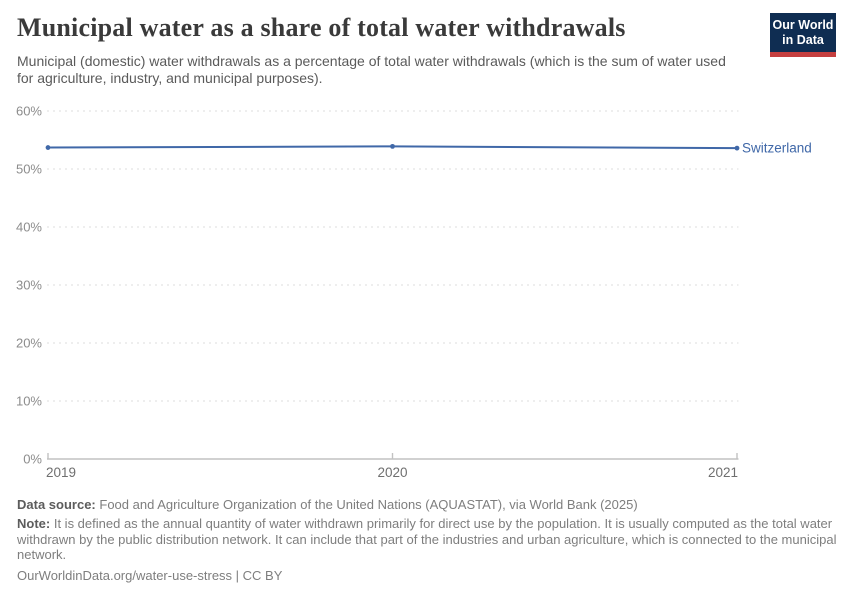 The image size is (850, 600). I want to click on x-axis-label: 2021, so click(723, 472).